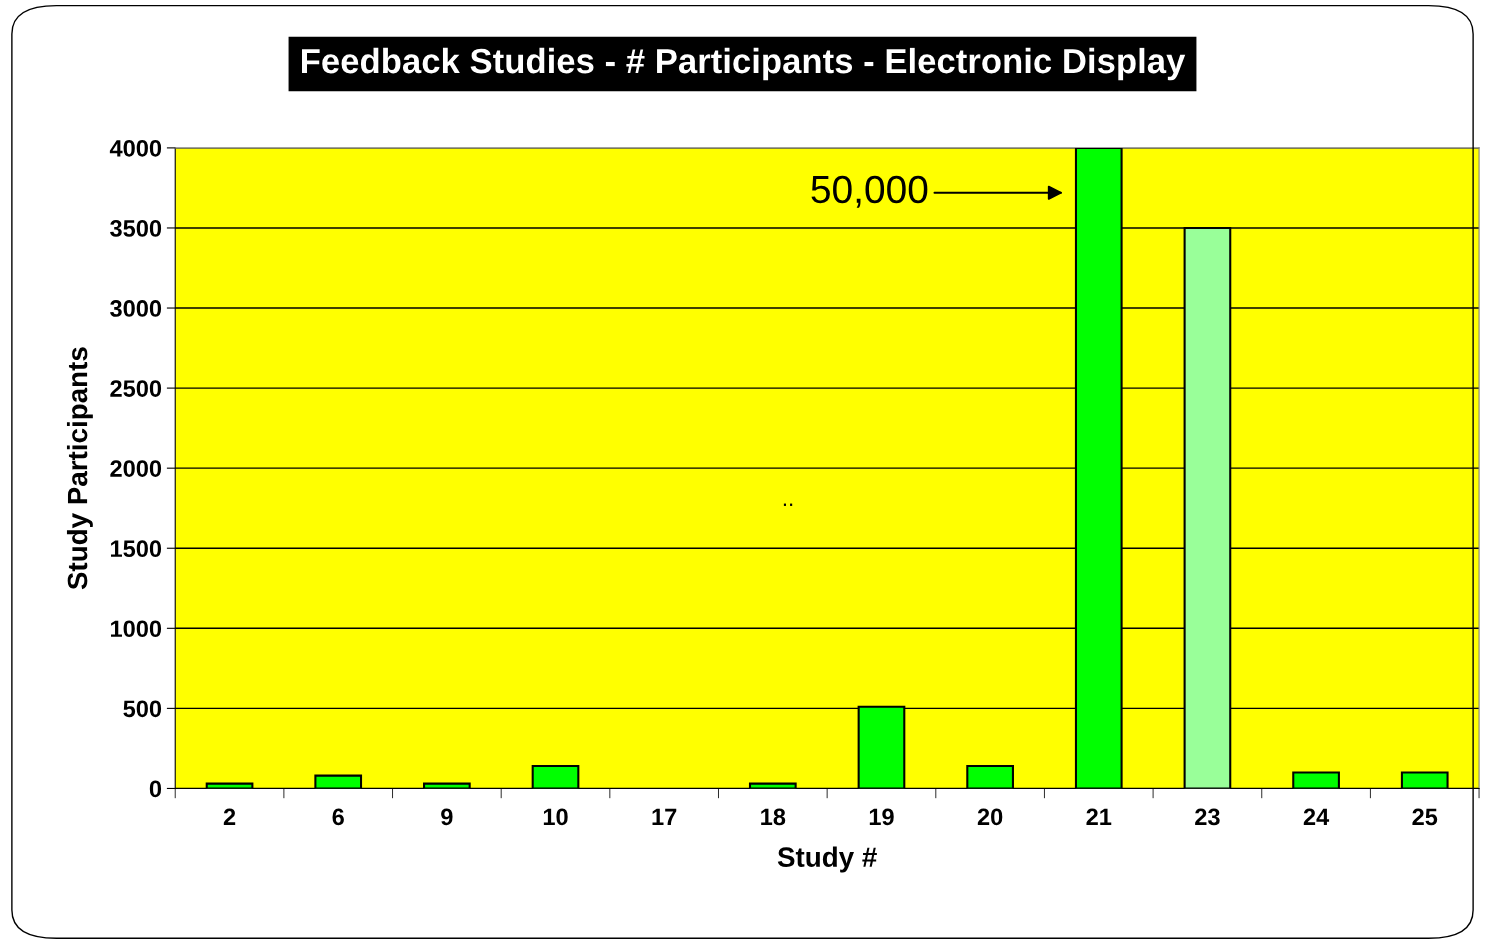 The width and height of the screenshot is (1485, 942). What do you see at coordinates (447, 817) in the screenshot?
I see `x-tick-label: 9` at bounding box center [447, 817].